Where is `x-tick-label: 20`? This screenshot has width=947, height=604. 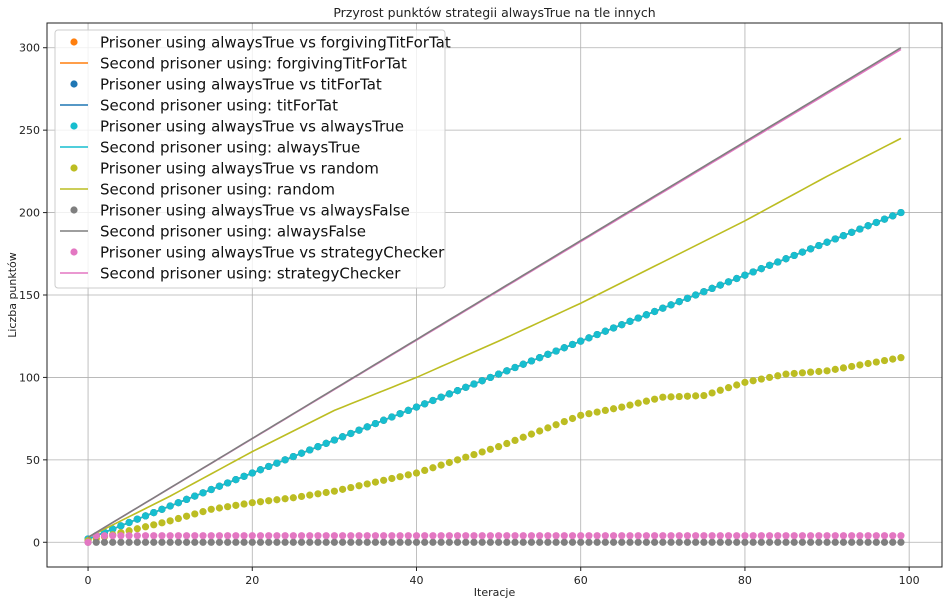 x-tick-label: 20 is located at coordinates (252, 580).